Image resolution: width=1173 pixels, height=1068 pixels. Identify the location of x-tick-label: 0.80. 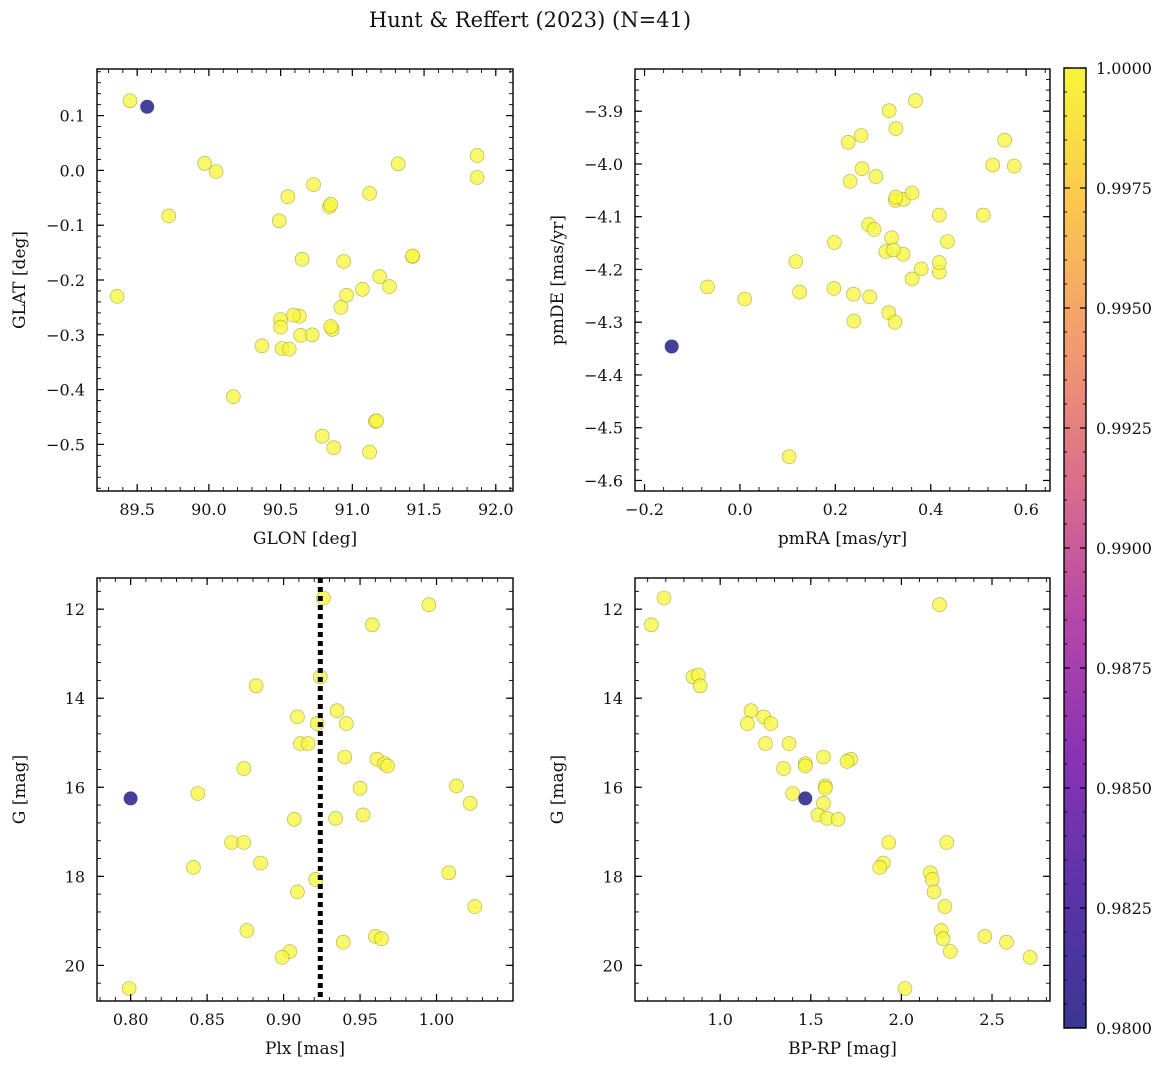
(131, 1019).